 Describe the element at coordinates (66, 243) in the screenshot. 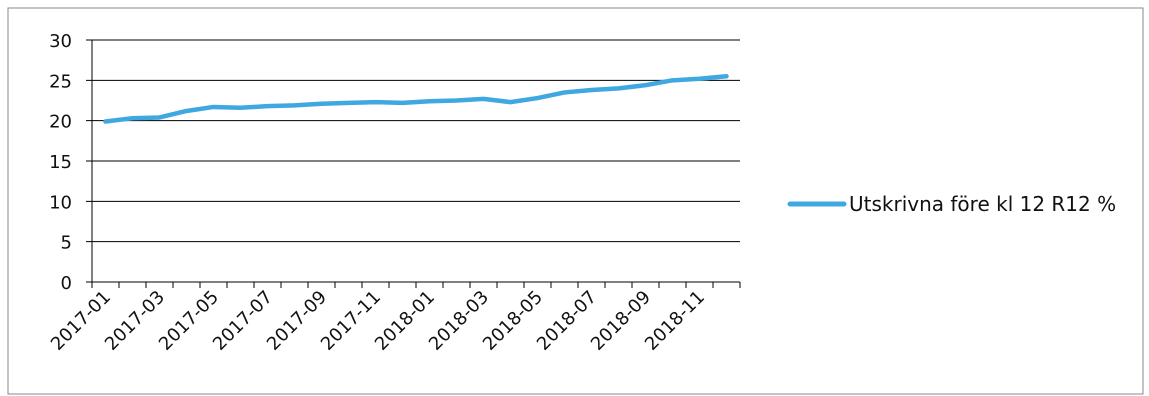

I see `y-tick-label-5: 5` at that location.